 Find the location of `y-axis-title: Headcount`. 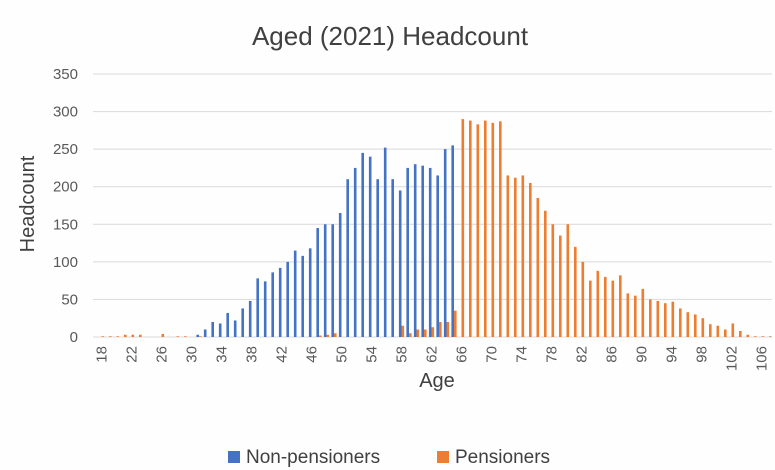

y-axis-title: Headcount is located at coordinates (28, 203).